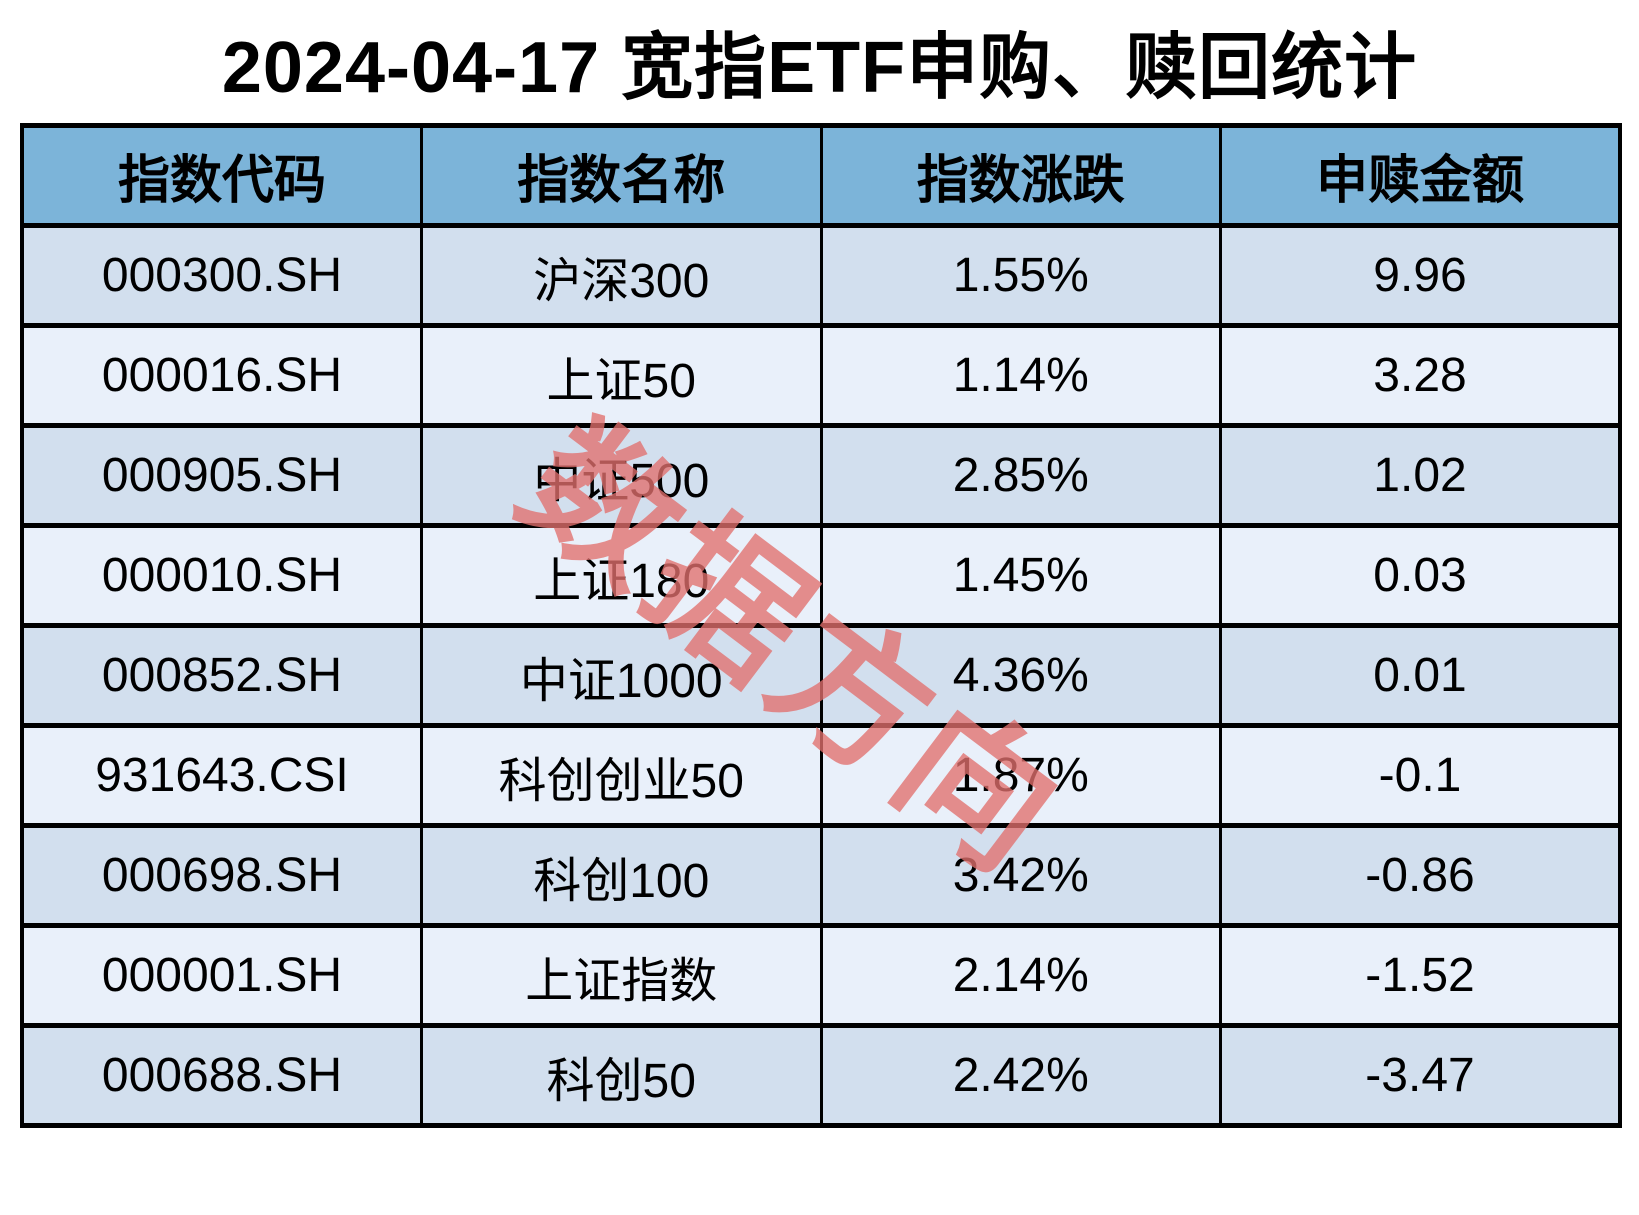  I want to click on cell-index-code: 000698.SH, so click(221, 875).